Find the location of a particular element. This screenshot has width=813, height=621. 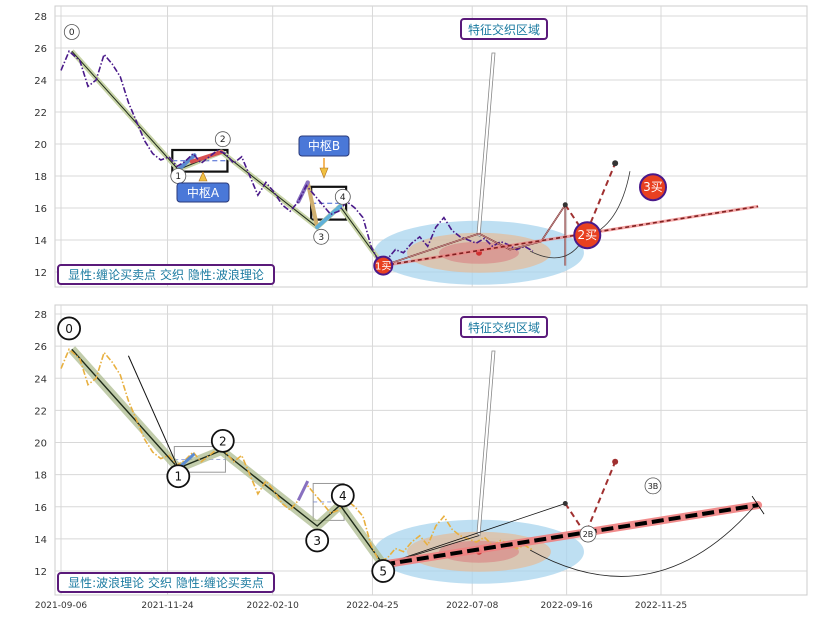

caption: 显性:缠论买卖点 交织 隐性:波浪理论 is located at coordinates (166, 274).